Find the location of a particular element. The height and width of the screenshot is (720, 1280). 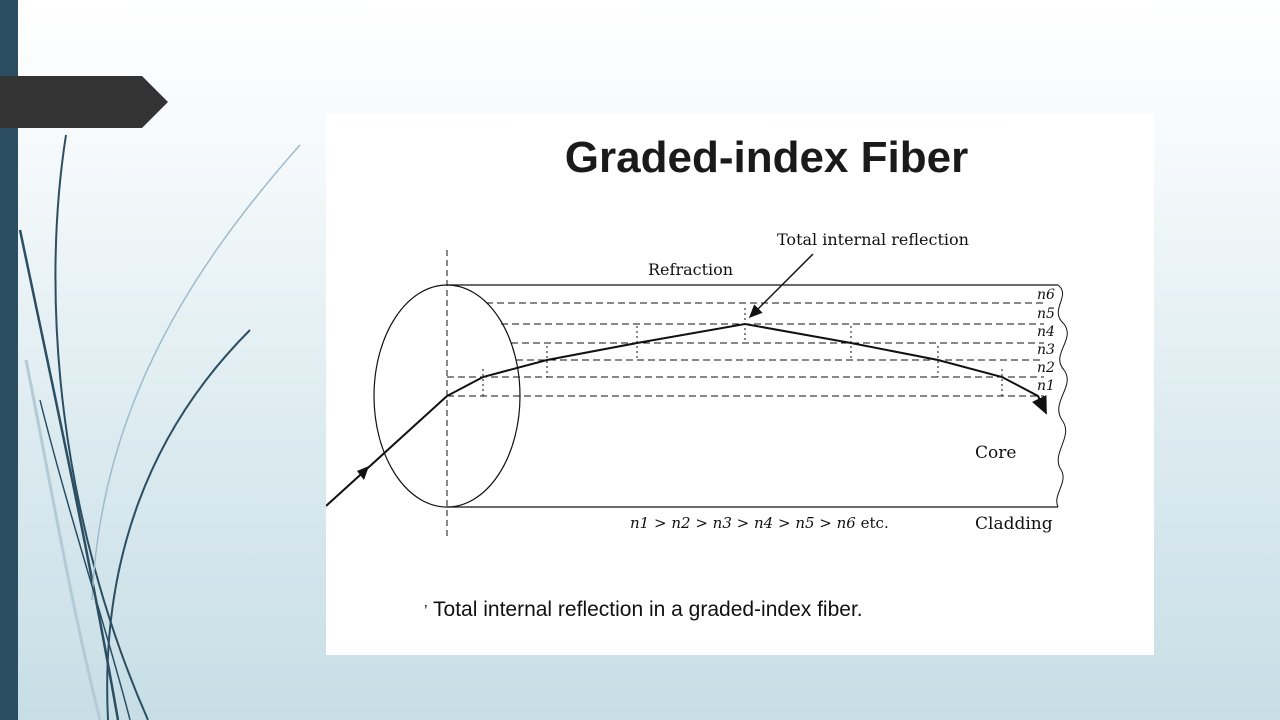

diagram-title: Graded-index Fiber is located at coordinates (766, 157).